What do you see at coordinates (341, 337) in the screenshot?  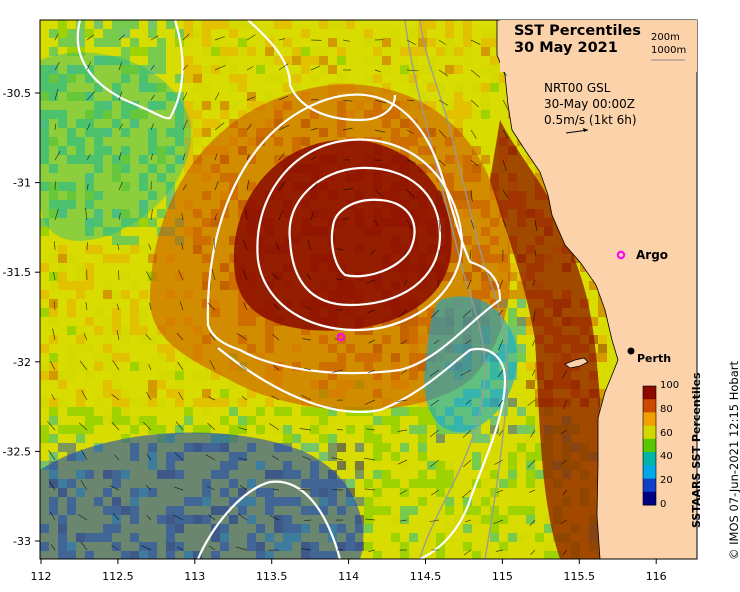 I see `argo-float-marker` at bounding box center [341, 337].